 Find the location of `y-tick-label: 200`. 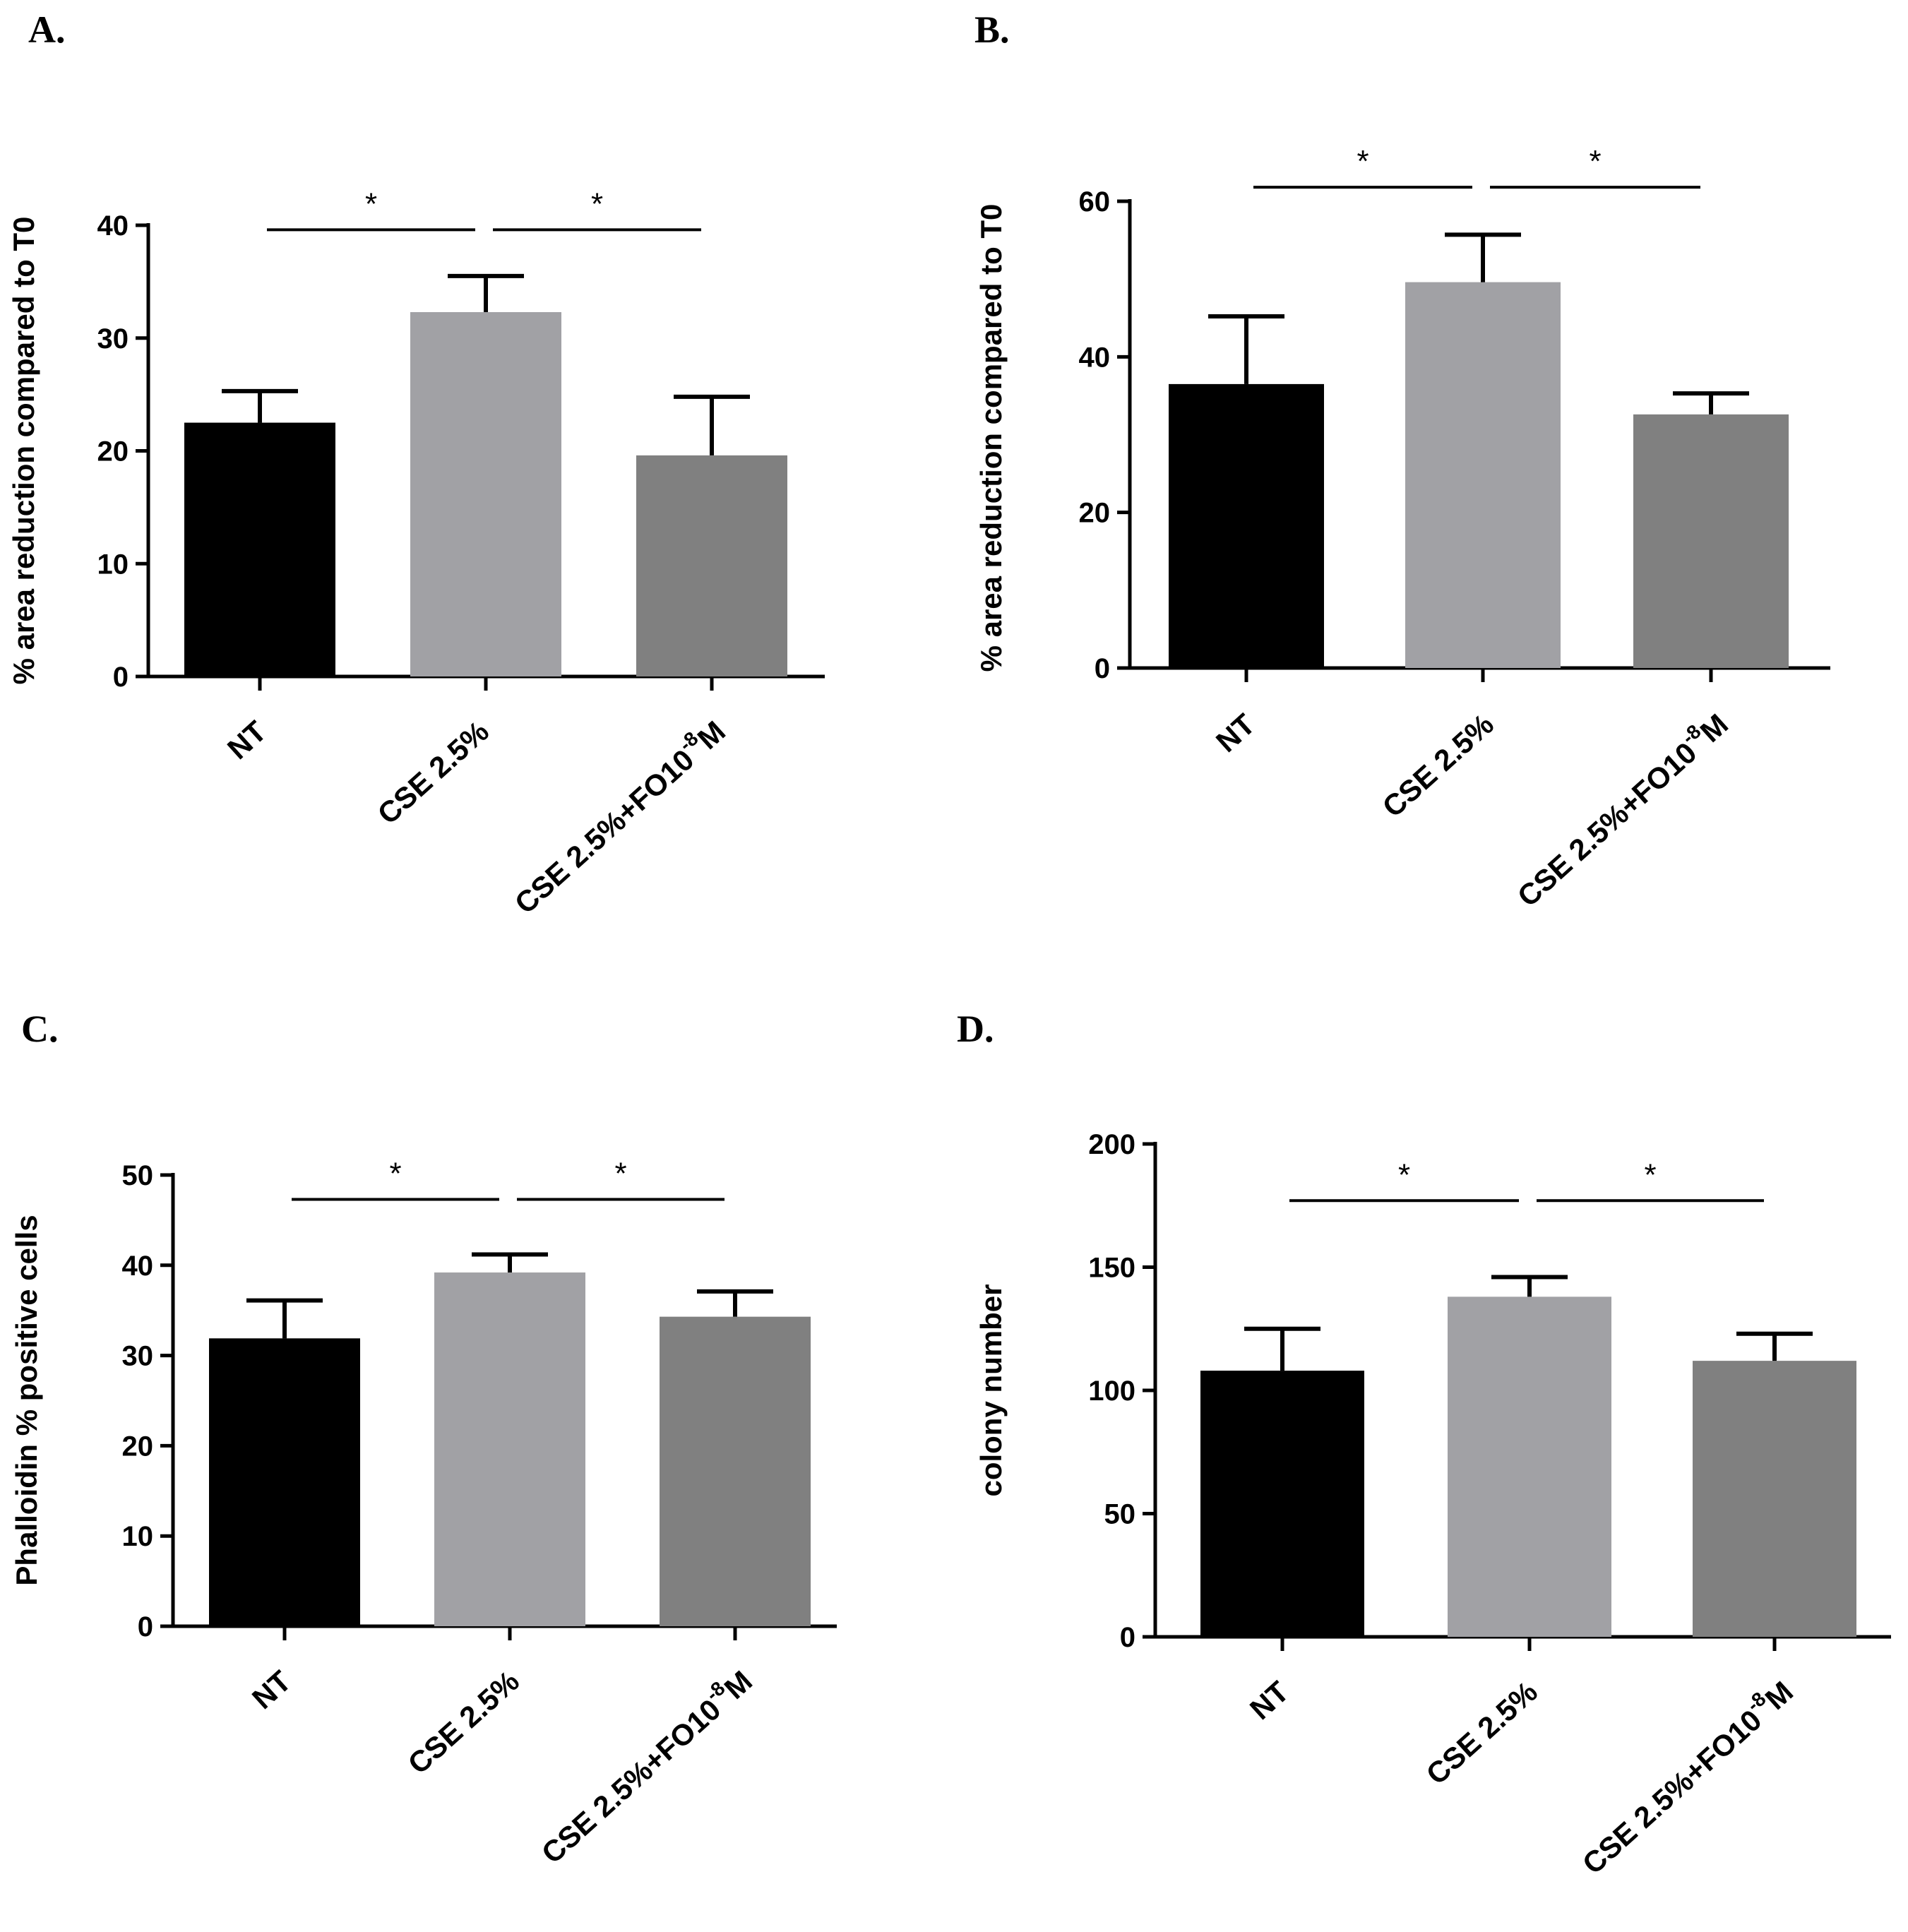

y-tick-label: 200 is located at coordinates (1111, 1144).